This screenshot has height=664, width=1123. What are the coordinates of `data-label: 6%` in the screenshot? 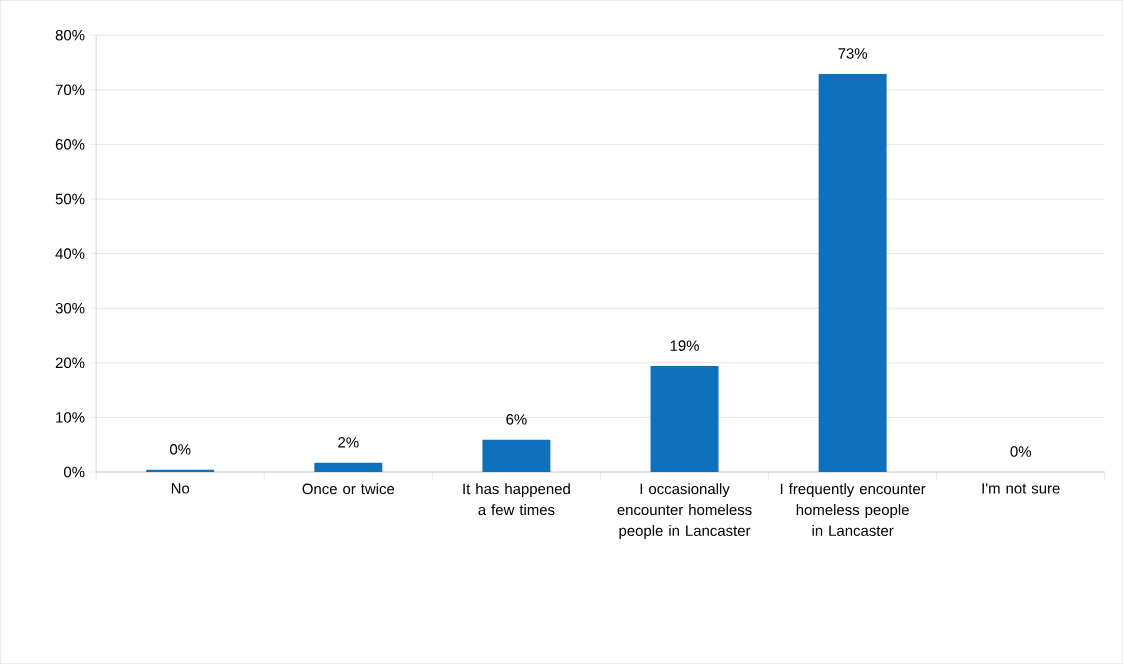 It's located at (516, 419).